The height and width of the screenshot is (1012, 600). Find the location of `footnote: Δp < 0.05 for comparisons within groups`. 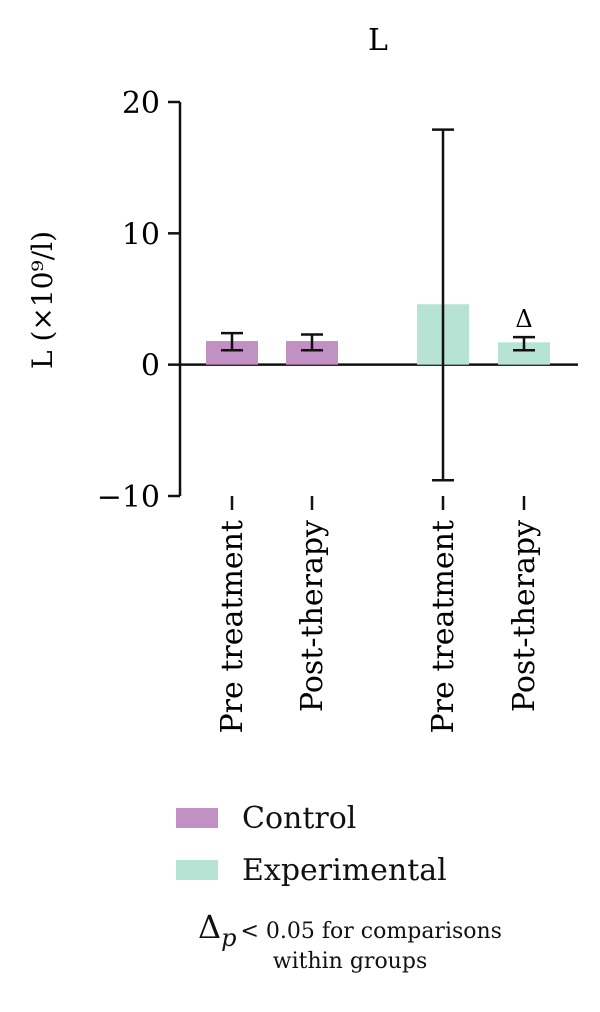

footnote: Δp < 0.05 for comparisons within groups is located at coordinates (350, 944).